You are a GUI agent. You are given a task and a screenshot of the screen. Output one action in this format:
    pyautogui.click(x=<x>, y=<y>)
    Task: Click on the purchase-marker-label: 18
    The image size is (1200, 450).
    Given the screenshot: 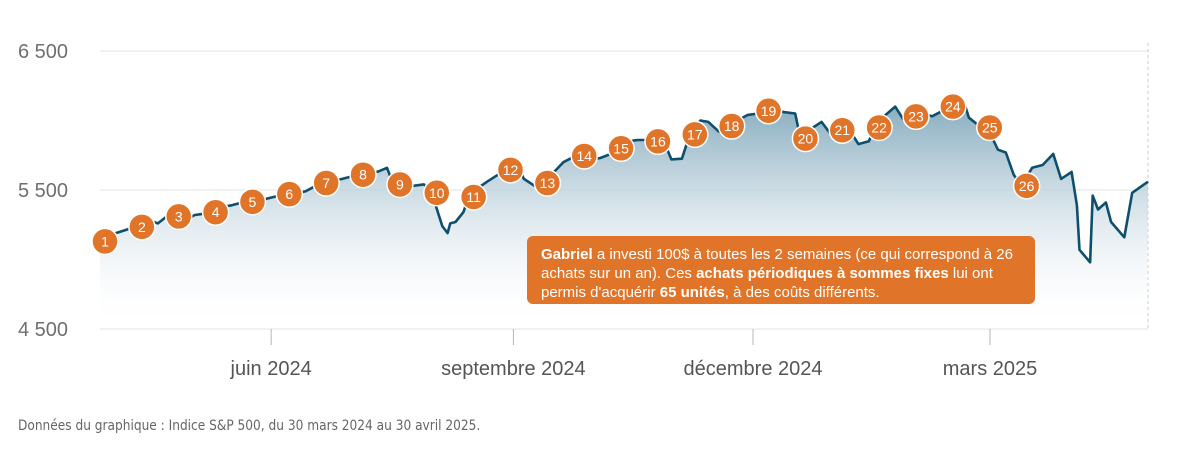 What is the action you would take?
    pyautogui.click(x=732, y=126)
    